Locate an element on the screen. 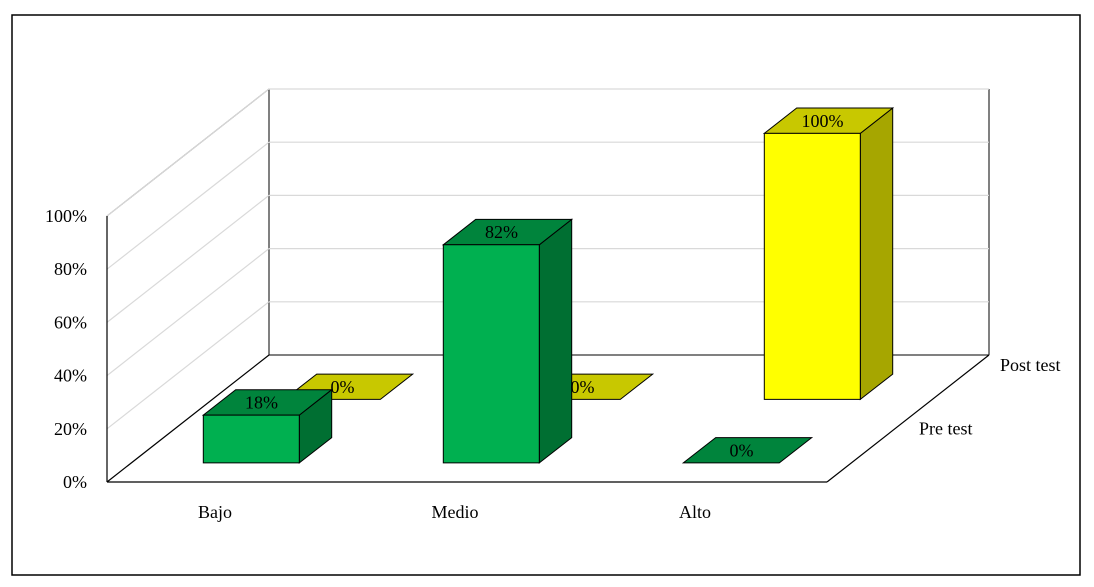  y-tick-label: 40% is located at coordinates (70, 376).